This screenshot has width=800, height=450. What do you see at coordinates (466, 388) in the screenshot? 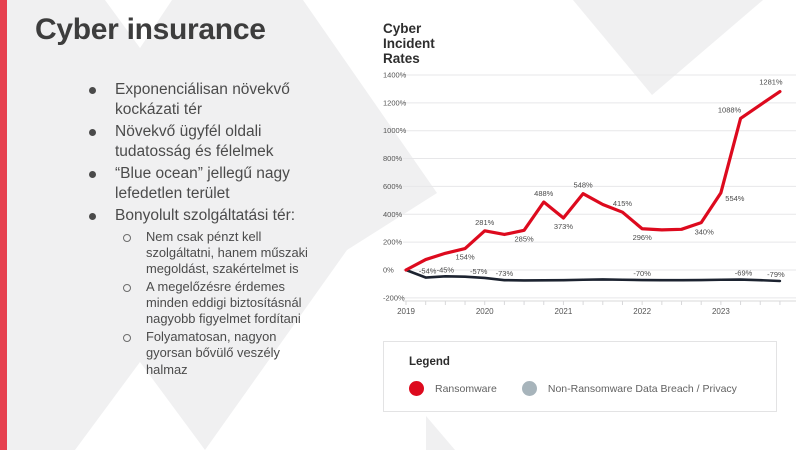
I see `legend-label: Ransomware` at bounding box center [466, 388].